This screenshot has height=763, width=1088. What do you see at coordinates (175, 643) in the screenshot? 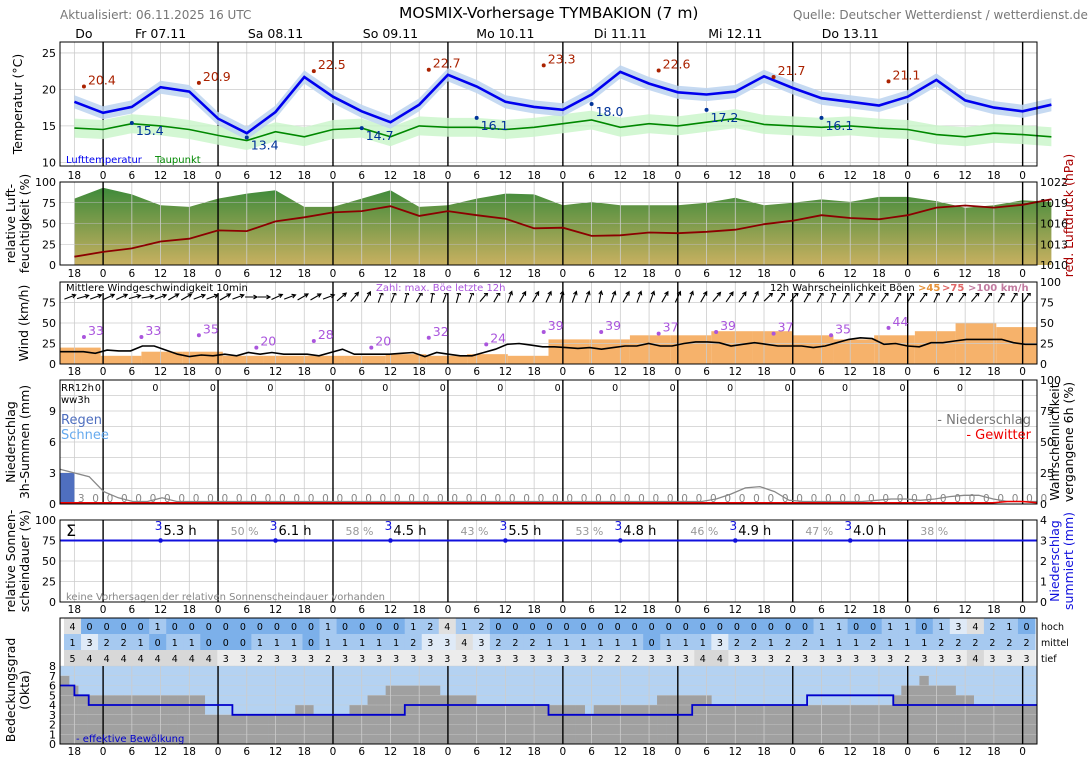
I see `cloud-mittel-value: 1` at bounding box center [175, 643].